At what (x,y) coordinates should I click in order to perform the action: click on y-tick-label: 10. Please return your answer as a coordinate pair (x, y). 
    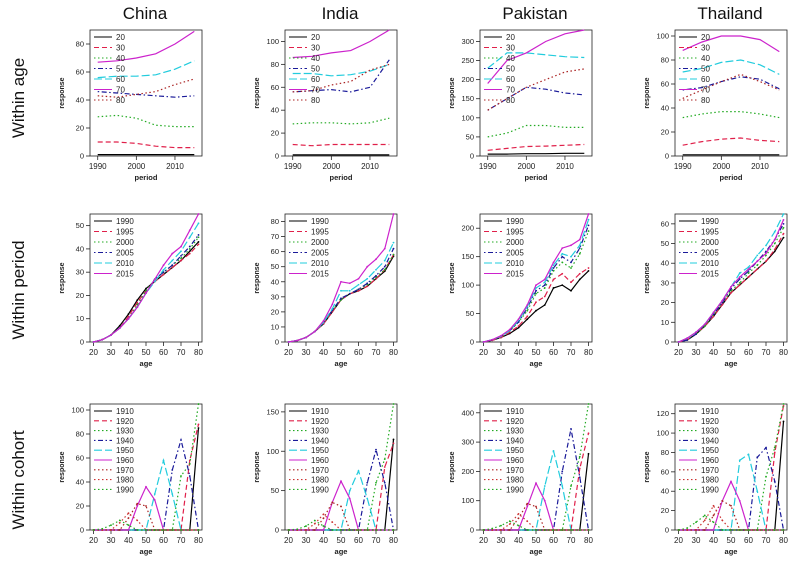
    Looking at the image, I should click on (80, 318).